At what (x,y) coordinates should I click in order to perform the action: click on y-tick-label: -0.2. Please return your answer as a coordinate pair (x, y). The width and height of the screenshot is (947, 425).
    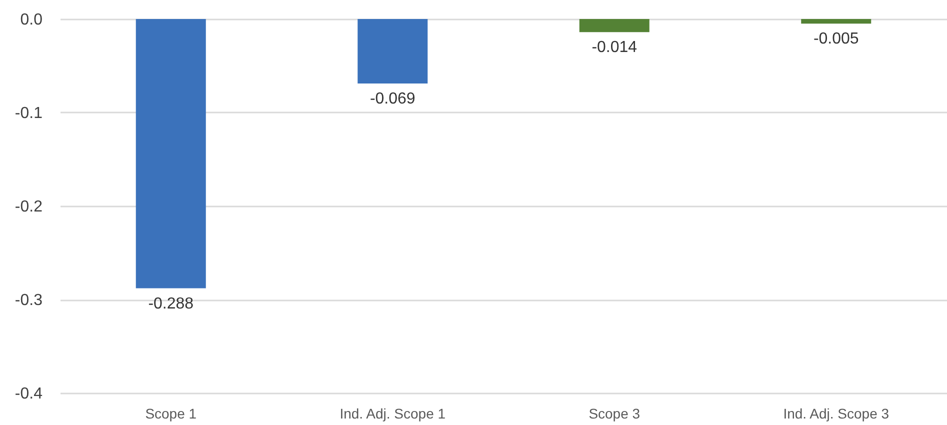
    Looking at the image, I should click on (28, 207).